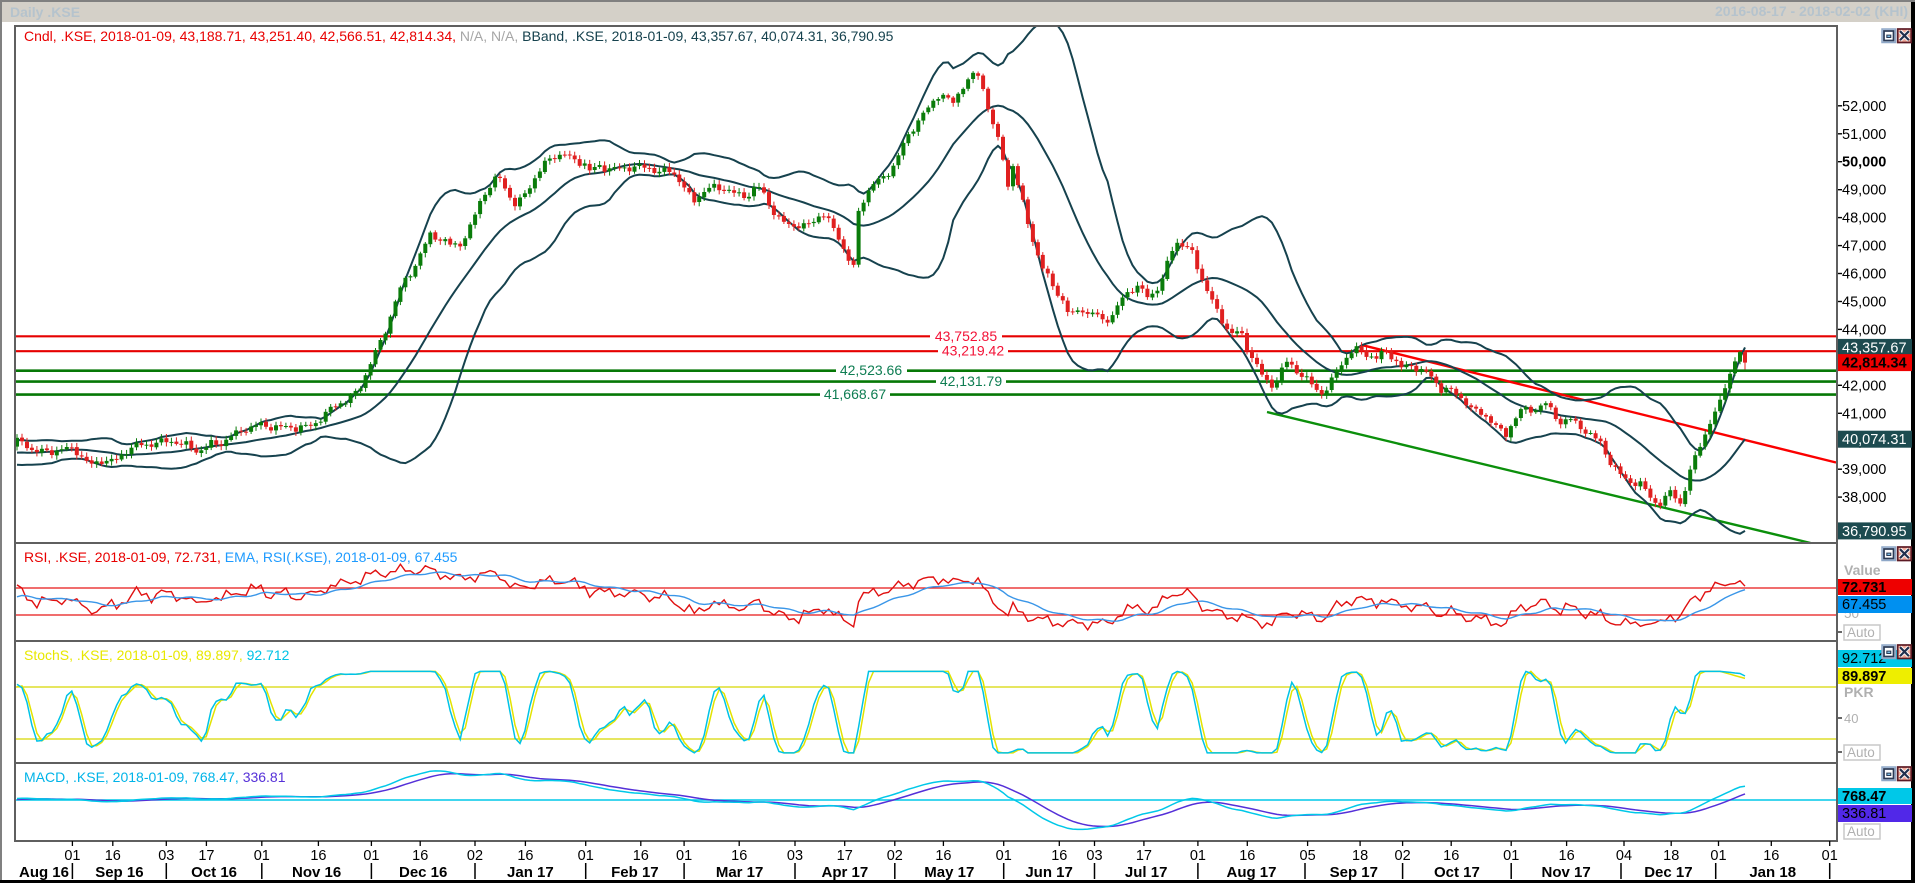 The width and height of the screenshot is (1915, 883). Describe the element at coordinates (1864, 470) in the screenshot. I see `svg-text: 39,000` at that location.